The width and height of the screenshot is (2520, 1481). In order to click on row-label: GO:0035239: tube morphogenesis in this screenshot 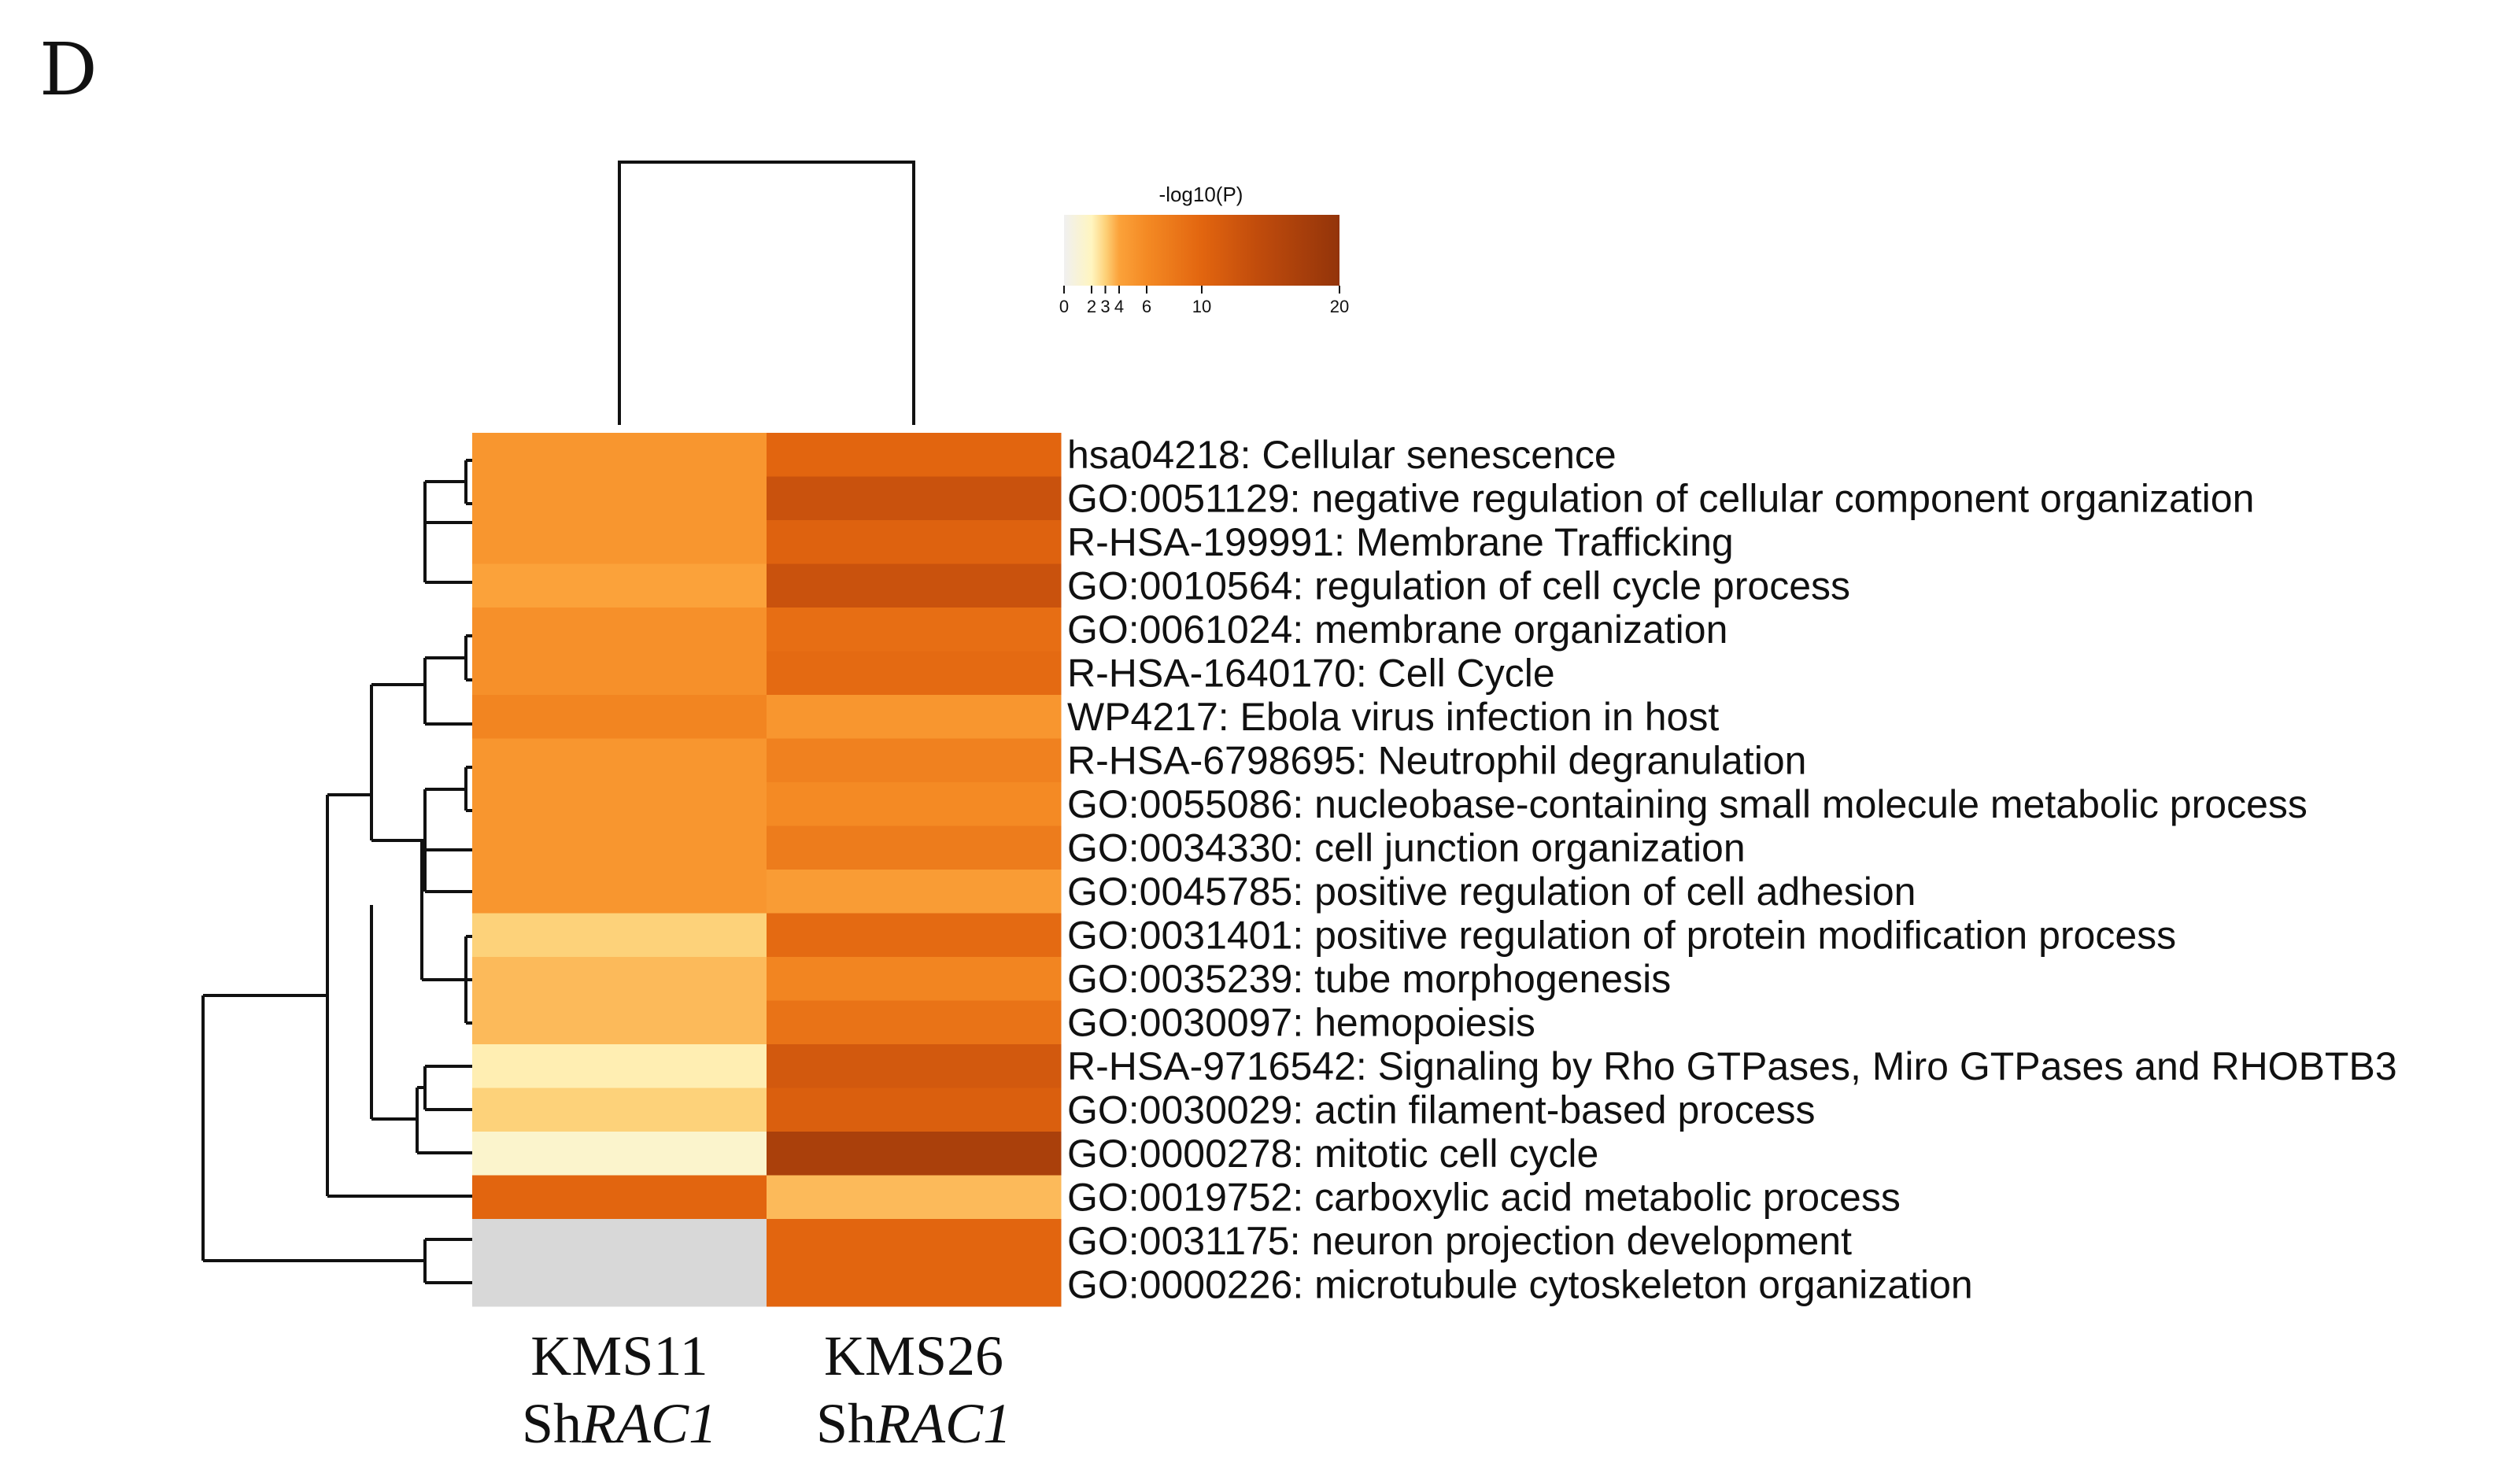, I will do `click(1369, 979)`.